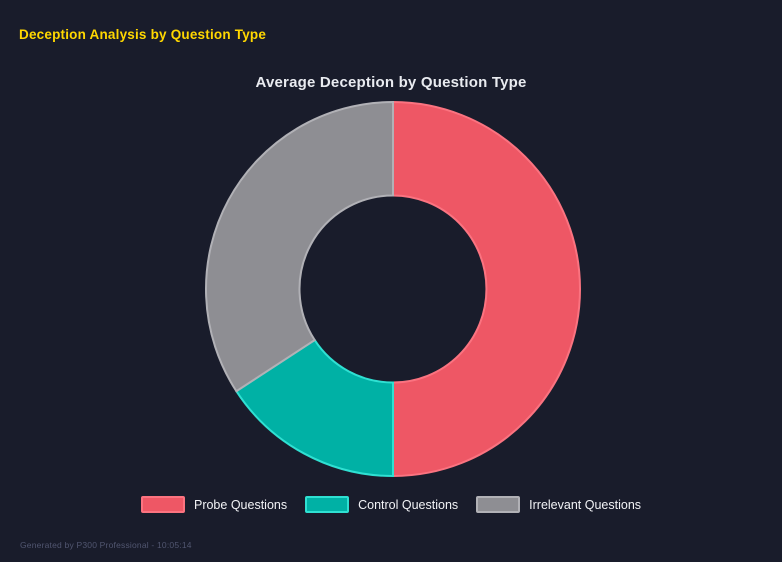 Image resolution: width=782 pixels, height=562 pixels. I want to click on legend-swatch-probe-questions, so click(162, 504).